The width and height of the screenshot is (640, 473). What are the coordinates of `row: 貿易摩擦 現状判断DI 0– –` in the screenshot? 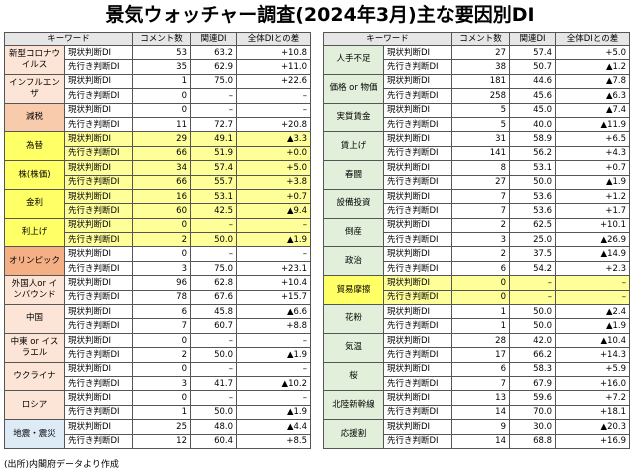 It's located at (476, 290).